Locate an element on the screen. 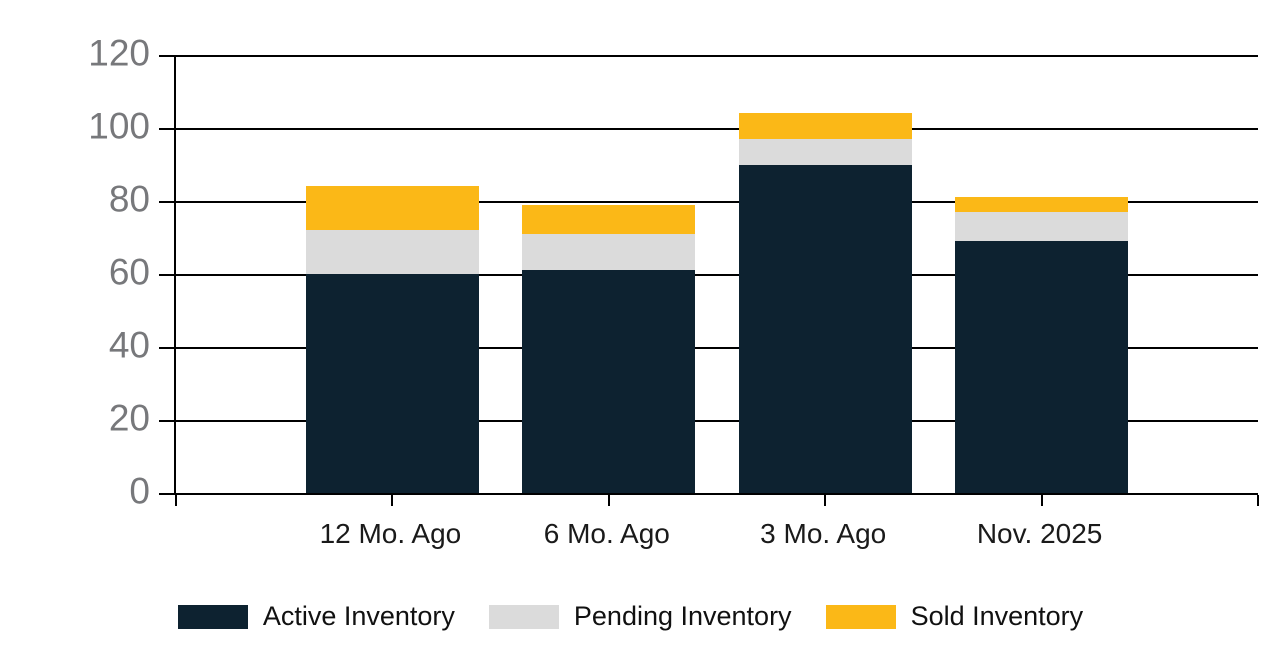 The image size is (1261, 663). x-category-label-6-mo-ago: 6 Mo. Ago is located at coordinates (606, 533).